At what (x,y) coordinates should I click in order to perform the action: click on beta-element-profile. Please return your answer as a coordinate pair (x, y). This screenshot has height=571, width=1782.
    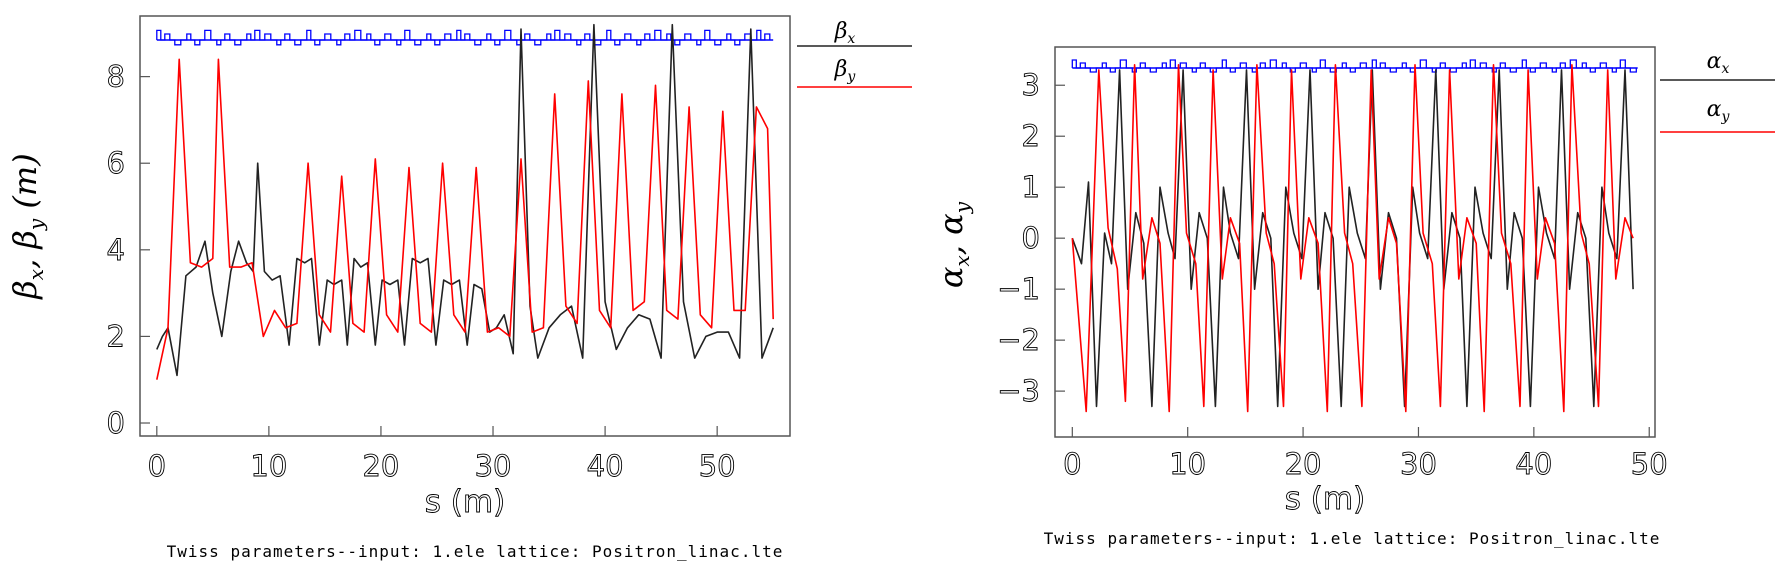
    Looking at the image, I should click on (465, 37).